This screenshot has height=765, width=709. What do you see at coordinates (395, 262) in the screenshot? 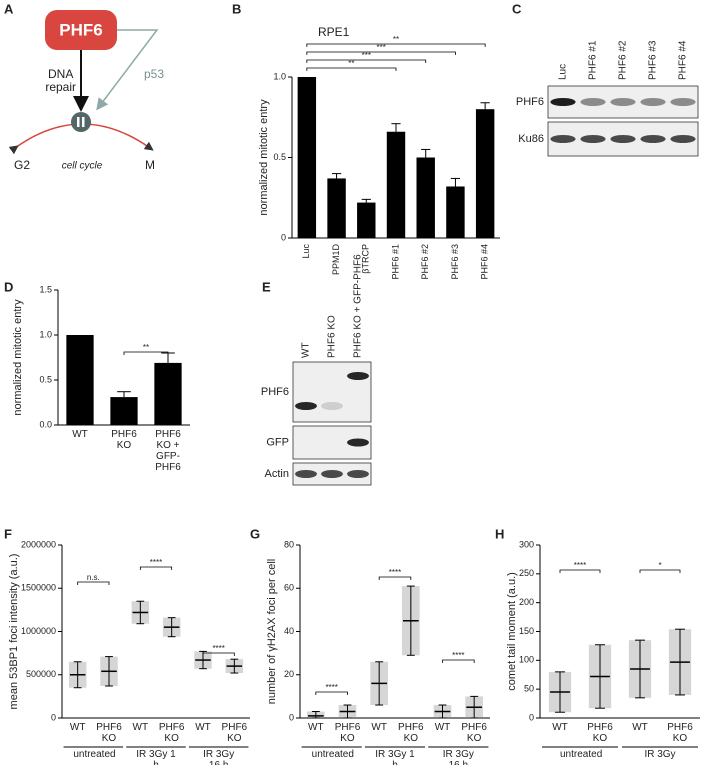
I see `x-tick-label: PHF6 #1` at bounding box center [395, 262].